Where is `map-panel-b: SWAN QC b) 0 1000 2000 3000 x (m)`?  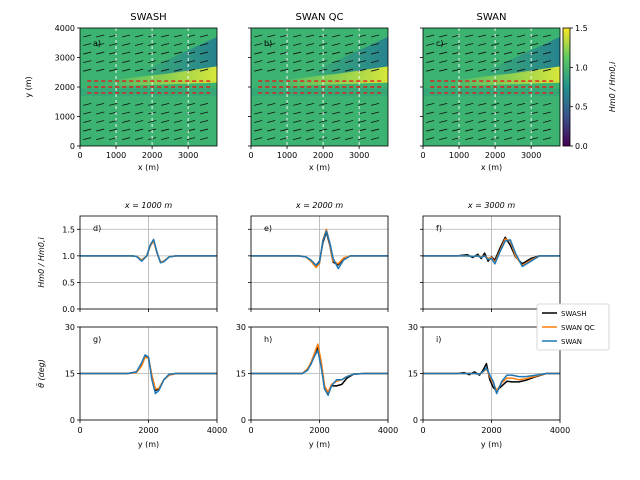
map-panel-b: SWAN QC b) 0 1000 2000 3000 x (m) is located at coordinates (318, 92).